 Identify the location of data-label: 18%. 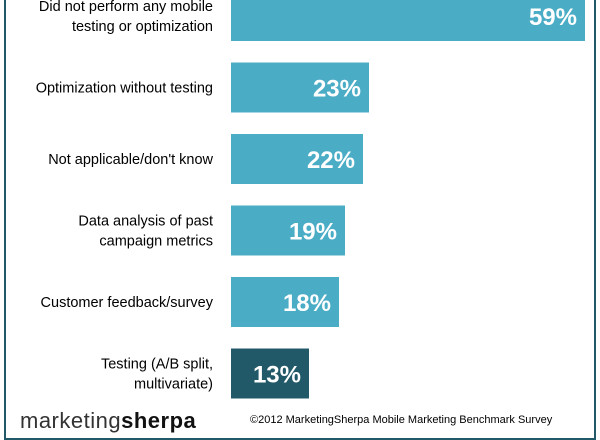
(307, 303).